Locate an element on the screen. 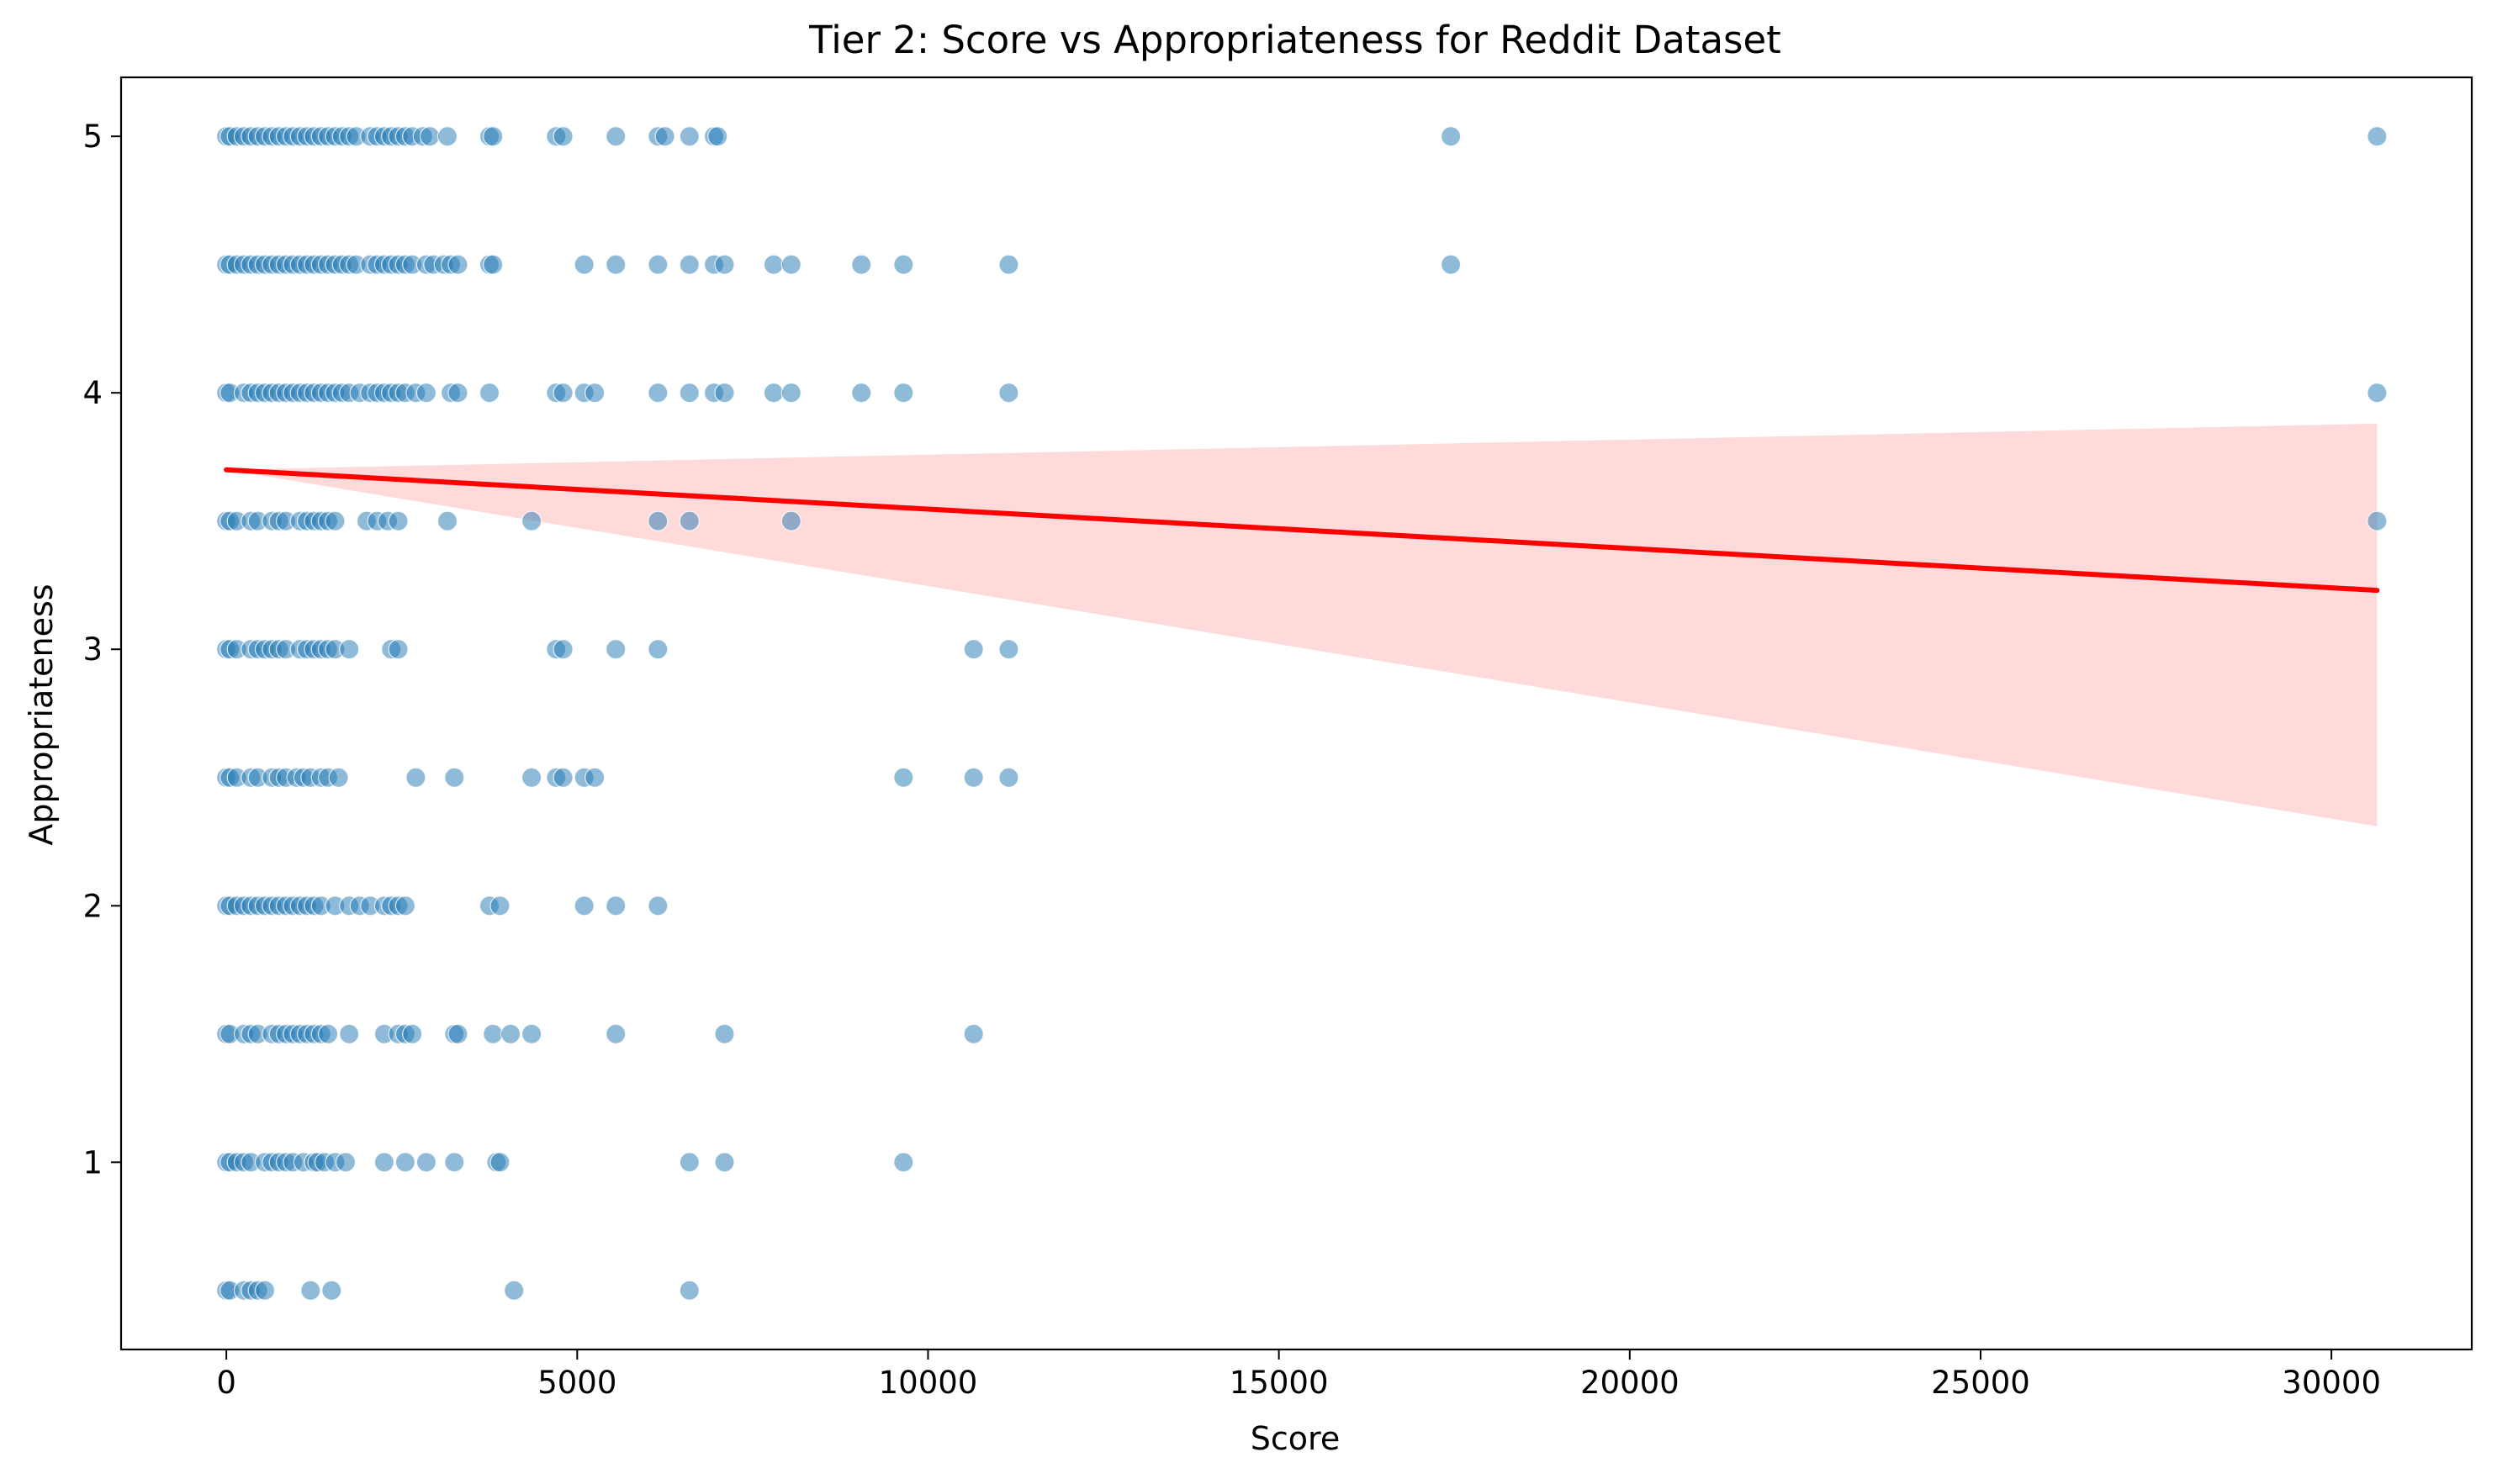  y-tick-label: 4 is located at coordinates (92, 393).